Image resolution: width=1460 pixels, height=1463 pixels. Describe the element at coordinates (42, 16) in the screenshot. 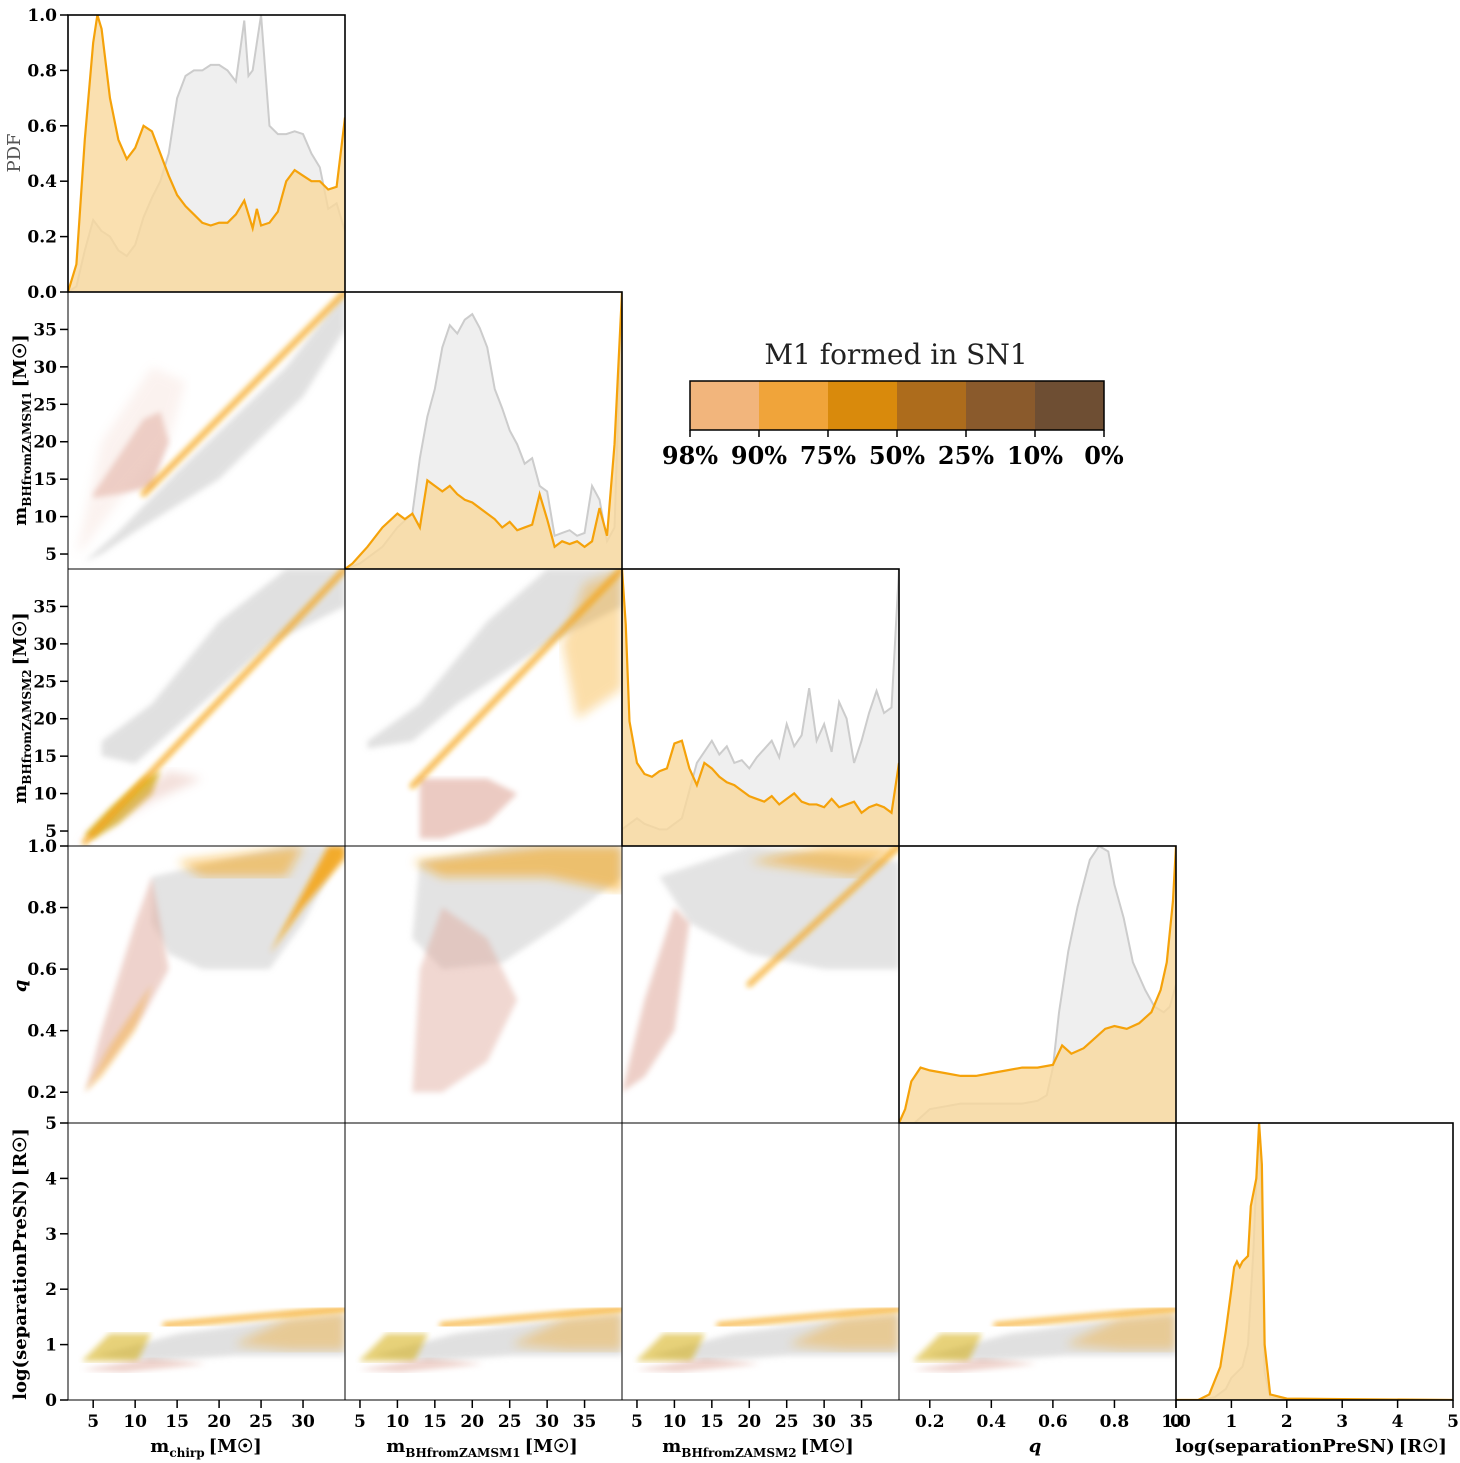

I see `y-tick-label: 1.0` at that location.